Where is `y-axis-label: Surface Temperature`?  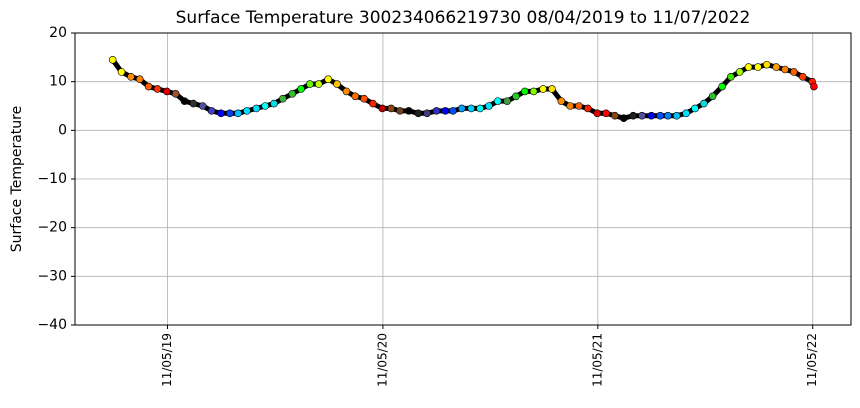 y-axis-label: Surface Temperature is located at coordinates (17, 179).